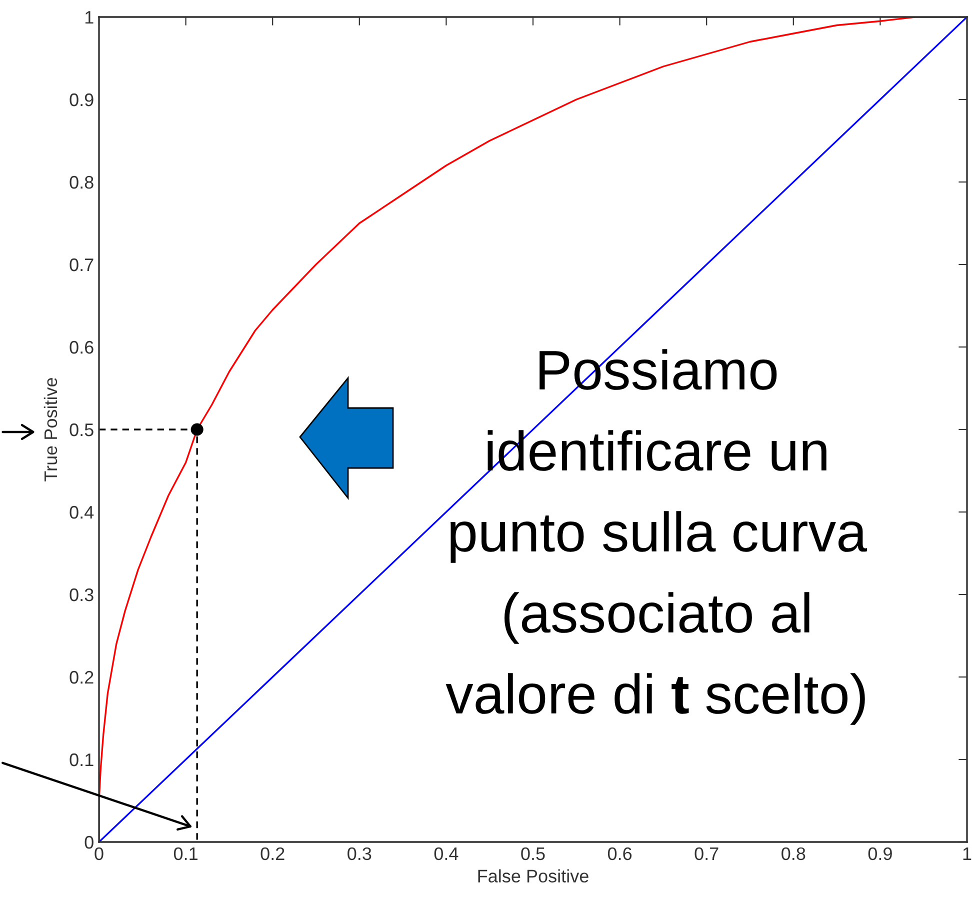 The height and width of the screenshot is (911, 976). What do you see at coordinates (82, 429) in the screenshot?
I see `y-tick-label: 0.5` at bounding box center [82, 429].